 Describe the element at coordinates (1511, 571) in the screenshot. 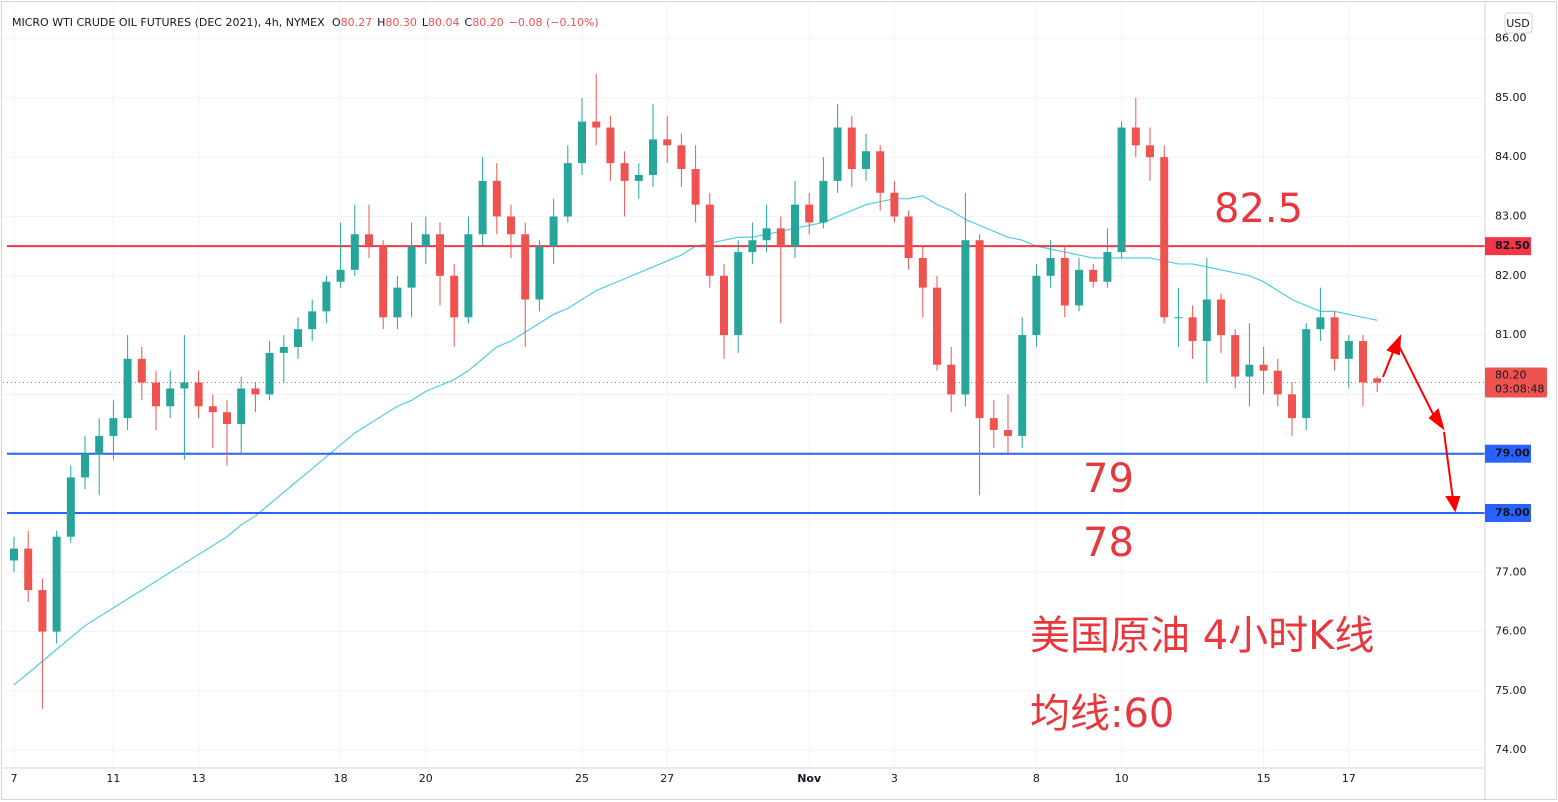

I see `y-tick-label: 77.00` at that location.